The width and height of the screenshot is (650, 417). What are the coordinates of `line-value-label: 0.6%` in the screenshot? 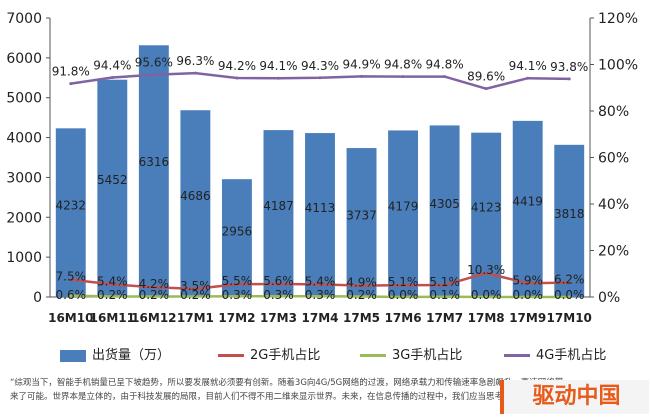 It's located at (71, 295).